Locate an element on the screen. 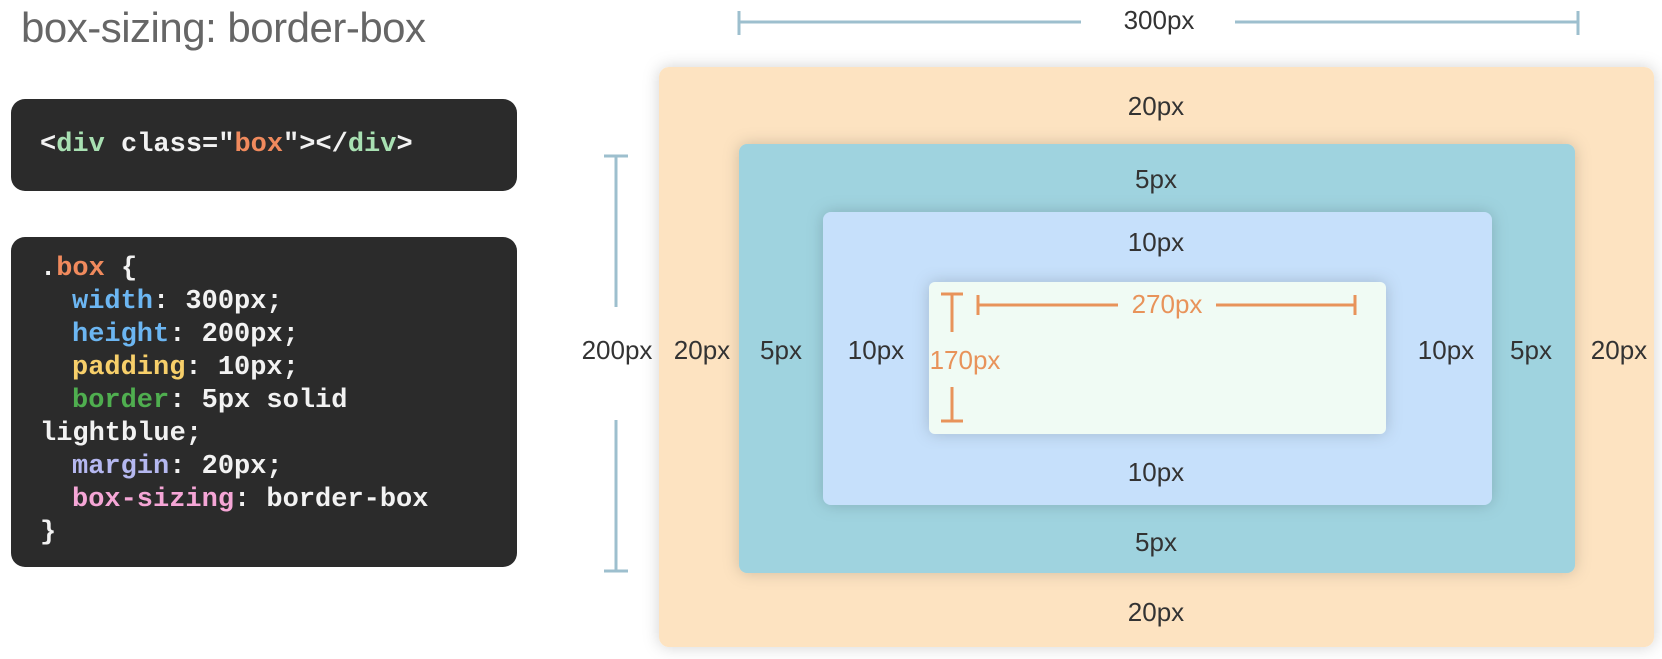 Image resolution: width=1662 pixels, height=659 pixels. height-ruler is located at coordinates (616, 363).